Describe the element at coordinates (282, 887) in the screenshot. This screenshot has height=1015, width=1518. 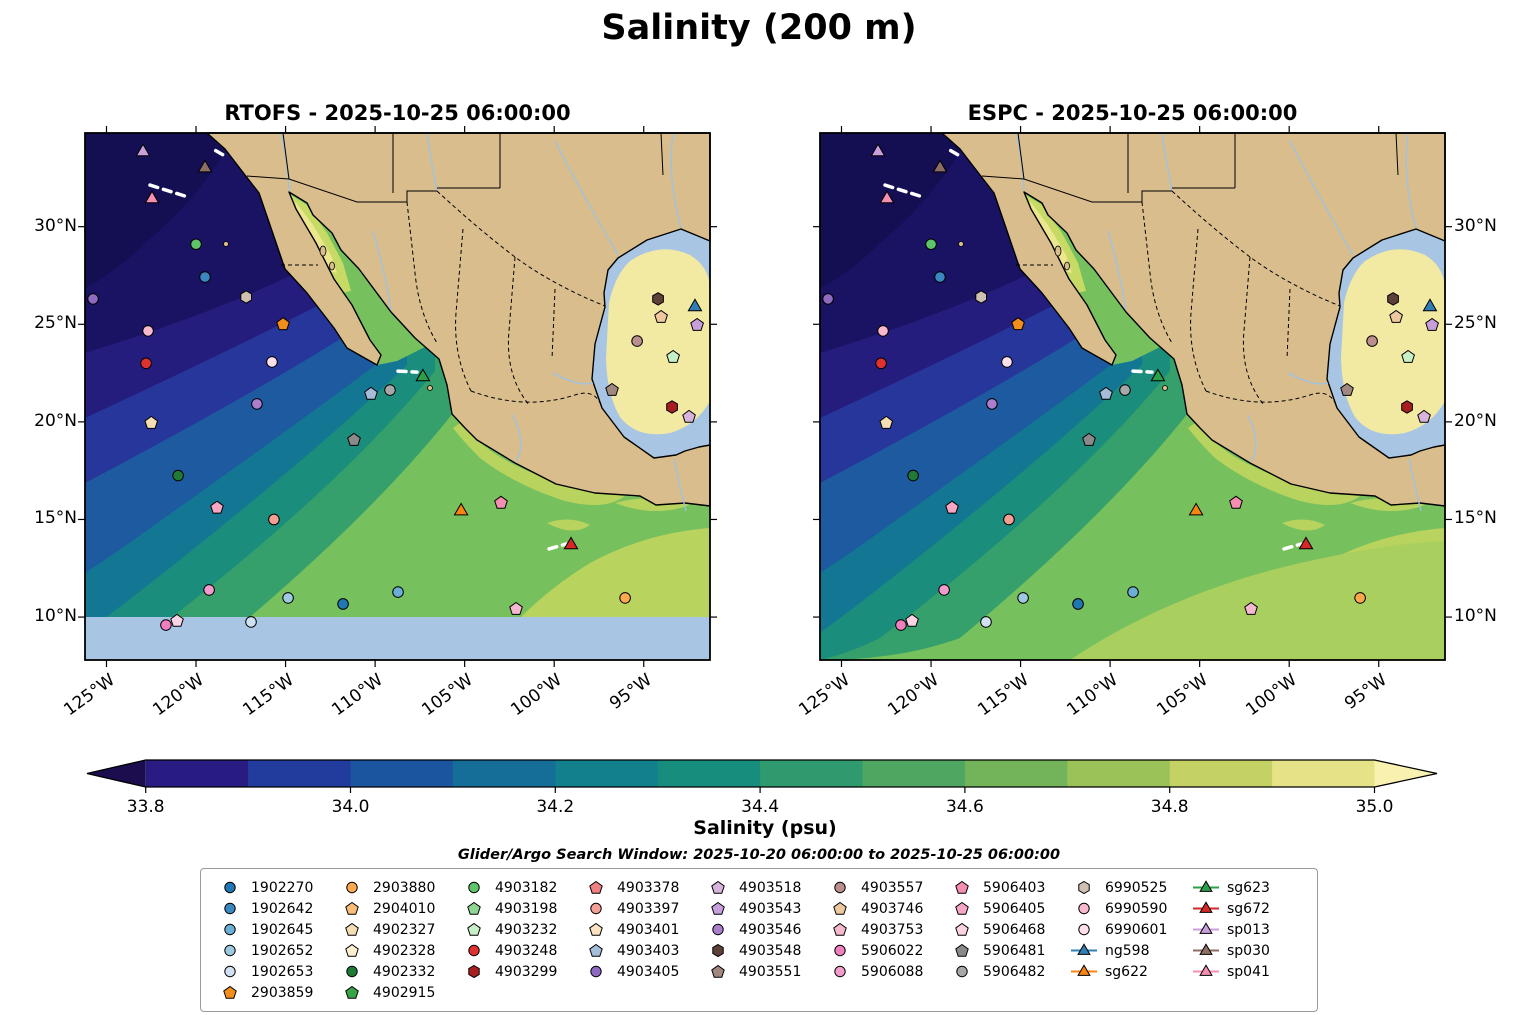
I see `legend-item-label: 1902270` at that location.